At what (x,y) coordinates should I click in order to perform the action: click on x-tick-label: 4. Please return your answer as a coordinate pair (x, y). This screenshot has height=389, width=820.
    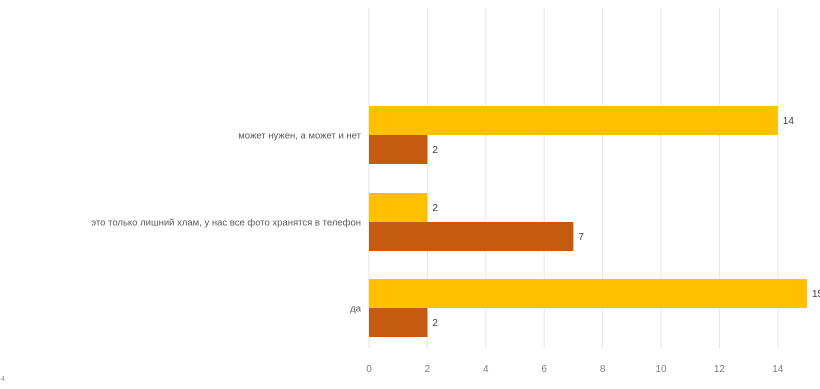
    Looking at the image, I should click on (486, 369).